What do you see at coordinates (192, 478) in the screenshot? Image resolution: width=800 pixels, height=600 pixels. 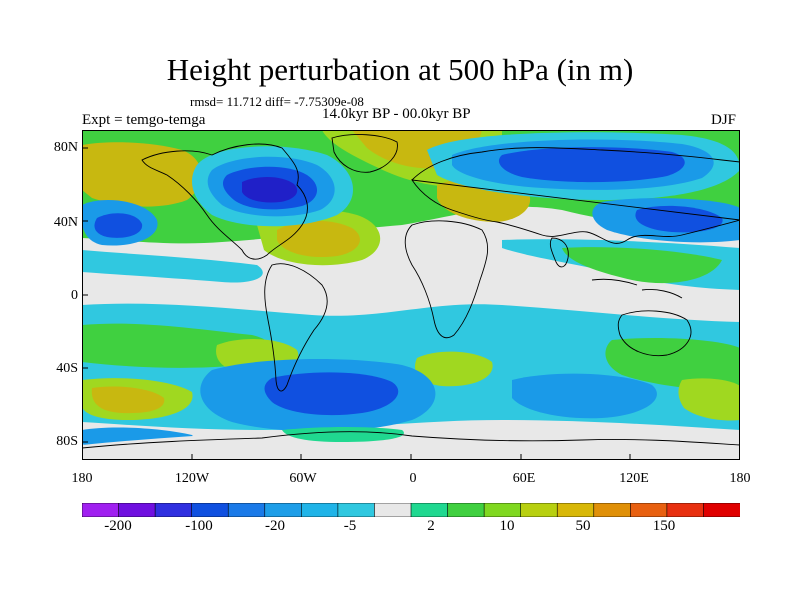 I see `lon-label-120w: 120W` at bounding box center [192, 478].